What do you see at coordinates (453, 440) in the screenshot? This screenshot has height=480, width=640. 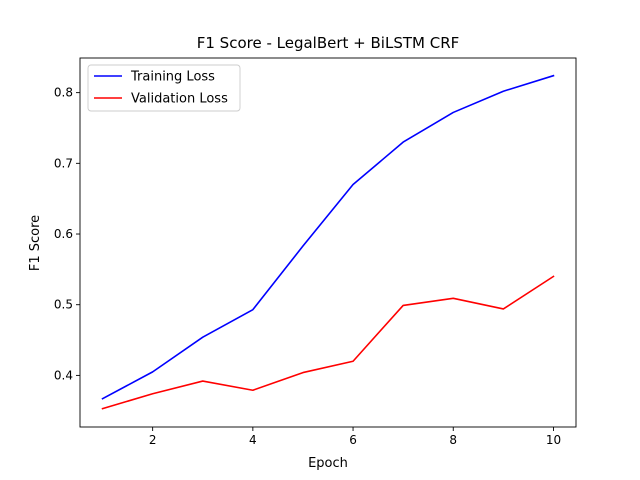 I see `x-tick-label: 8` at bounding box center [453, 440].